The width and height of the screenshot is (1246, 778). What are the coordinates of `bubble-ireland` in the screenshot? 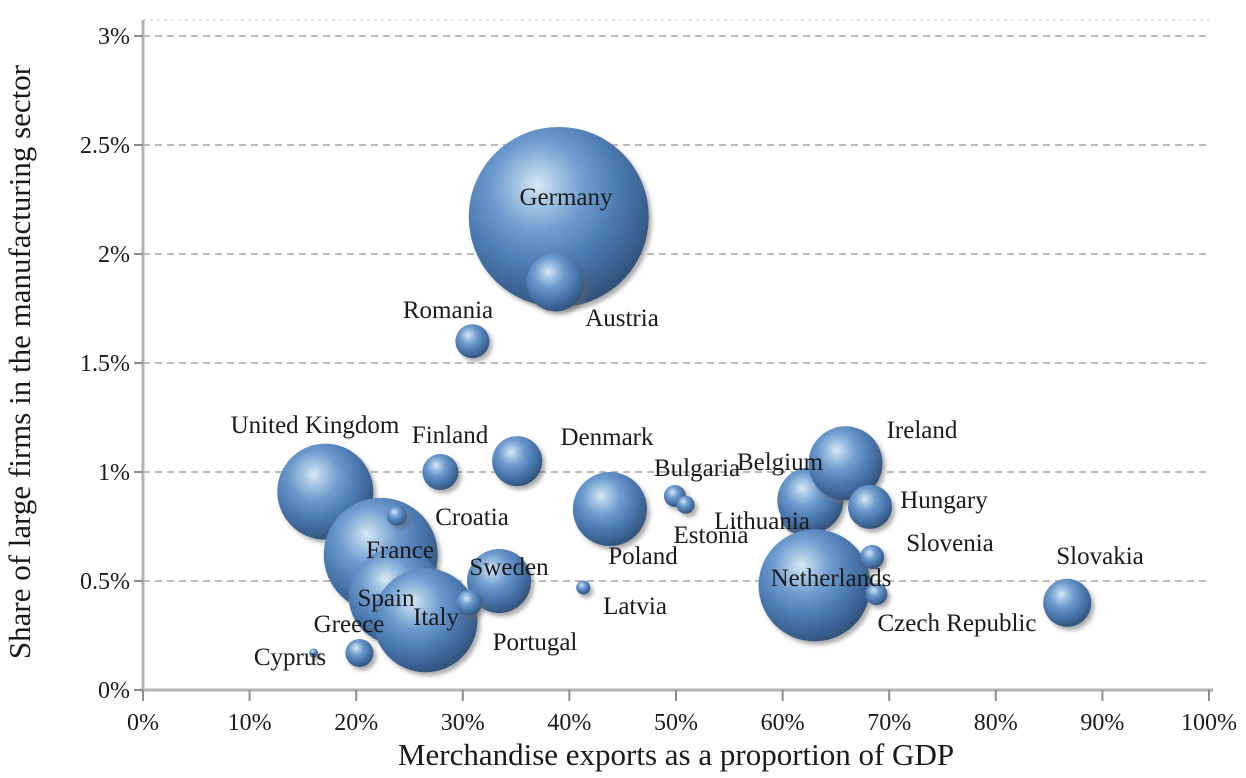 It's located at (845, 463).